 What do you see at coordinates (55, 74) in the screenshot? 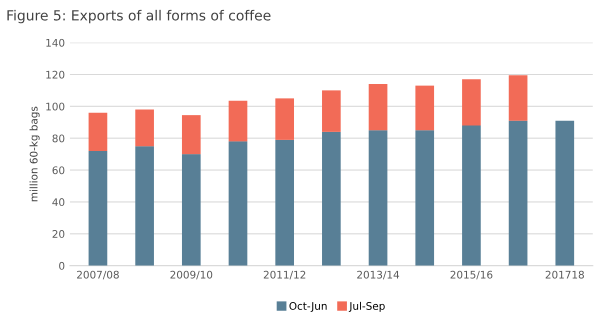
I see `y-tick-label: 120` at bounding box center [55, 74].